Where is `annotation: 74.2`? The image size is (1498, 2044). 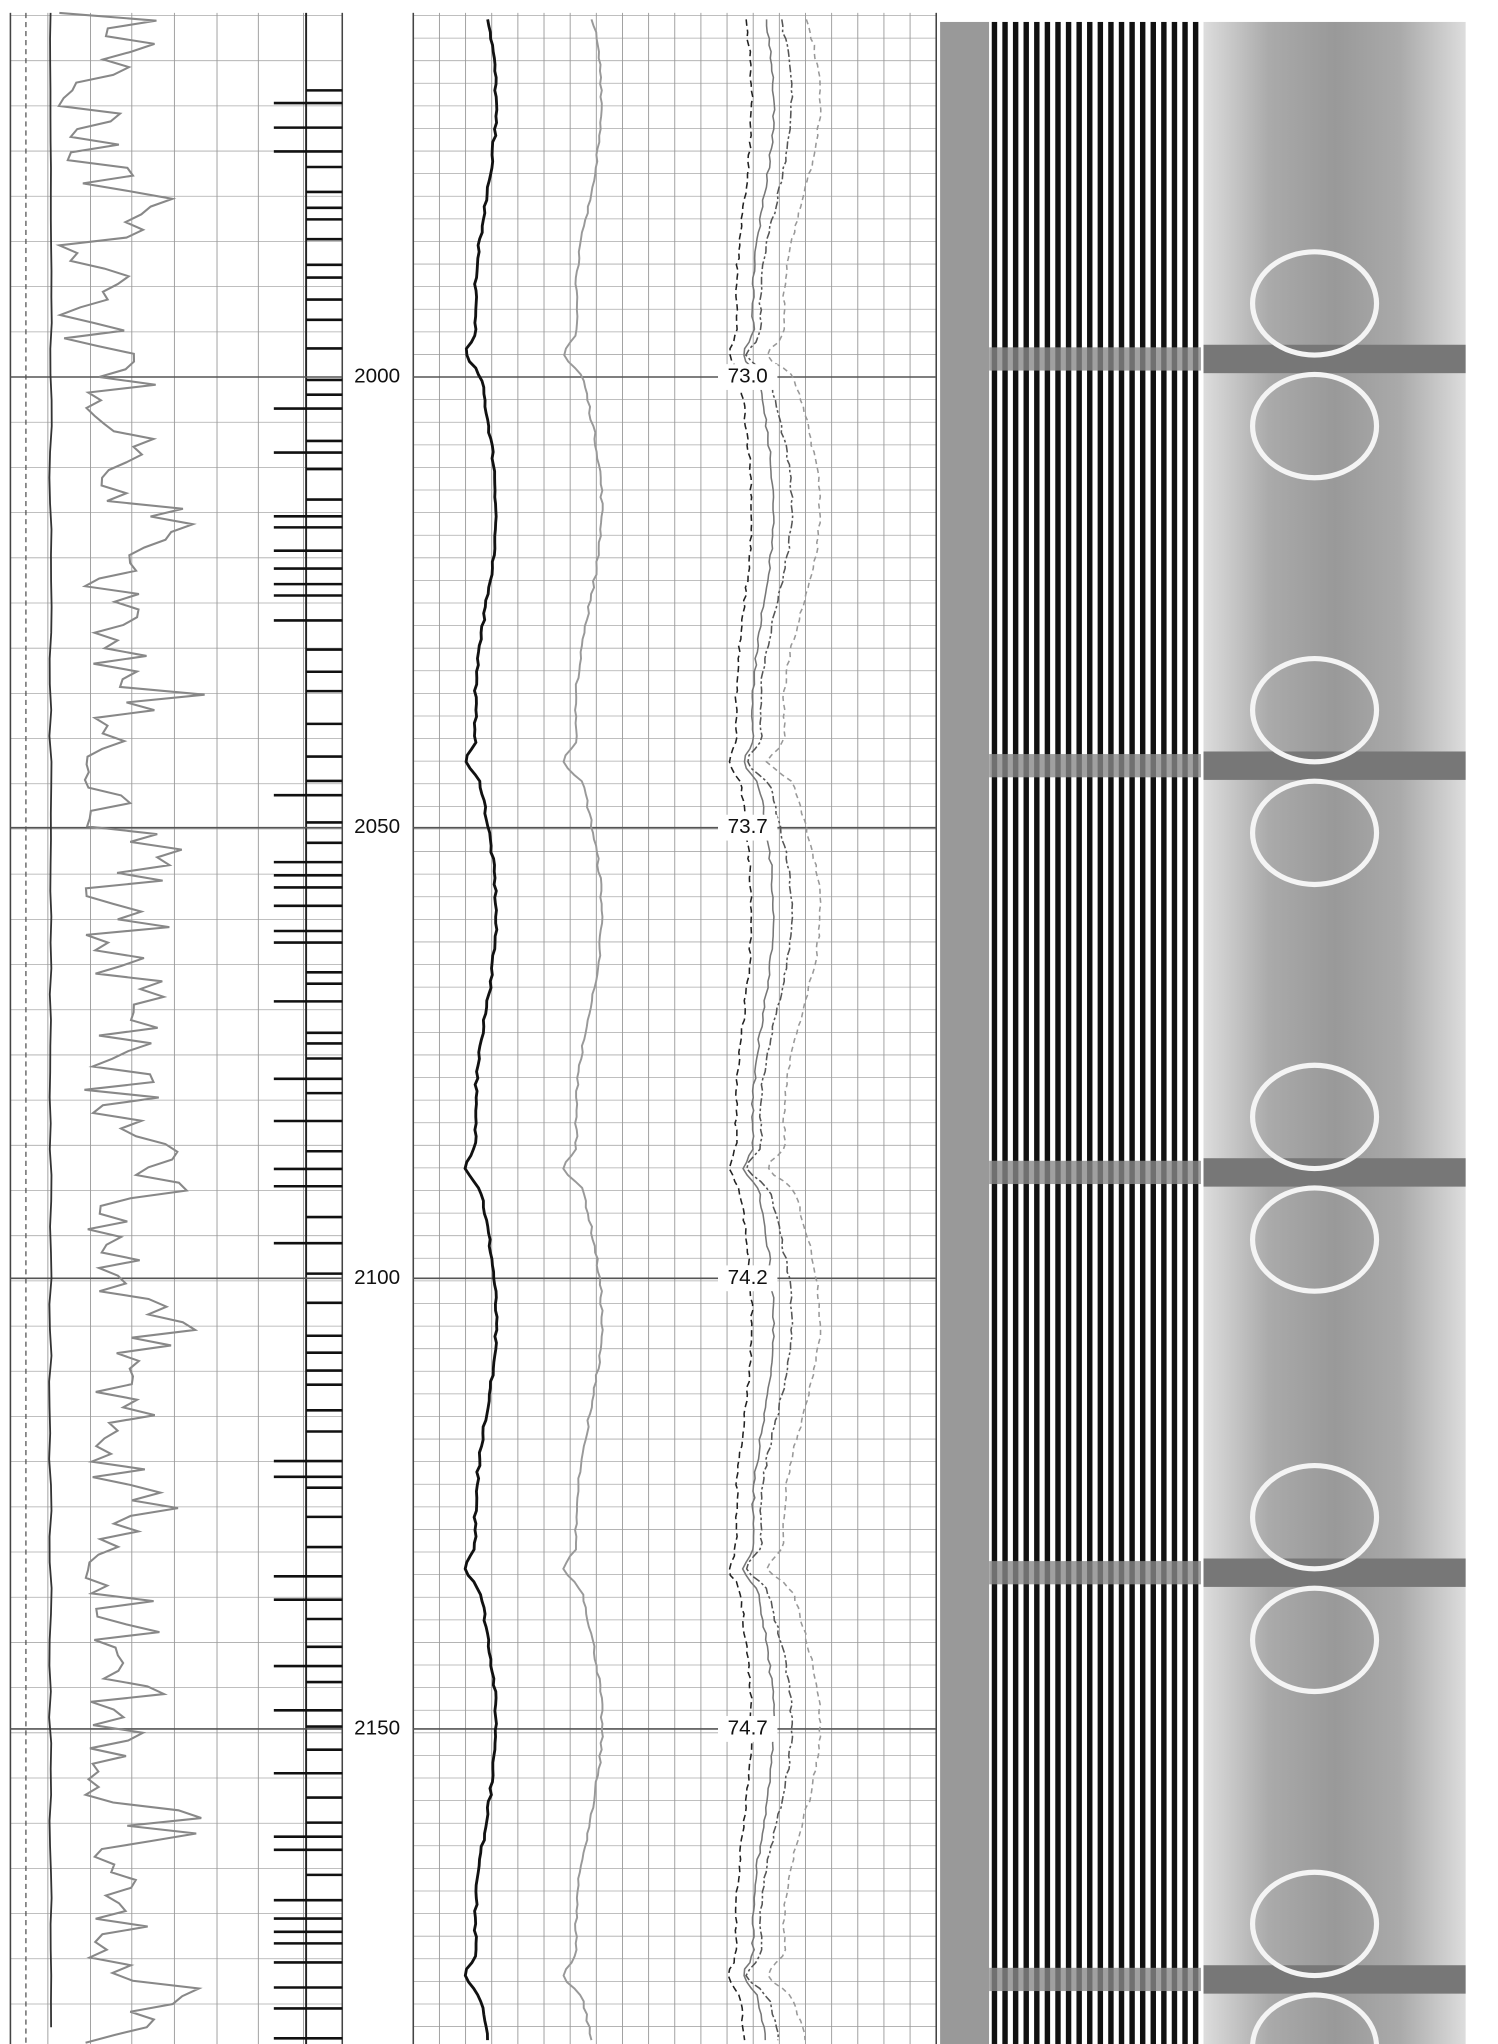
annotation: 74.2 is located at coordinates (748, 1277).